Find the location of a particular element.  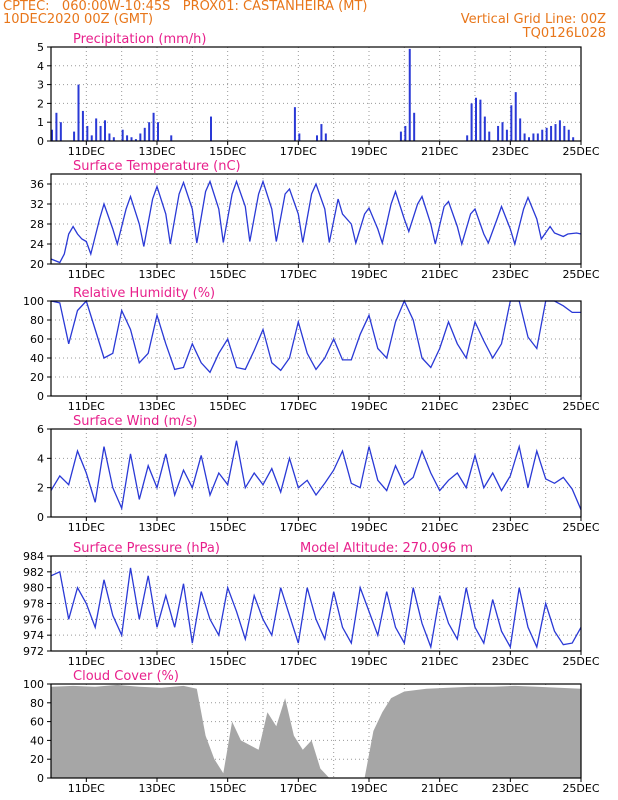

panel-title: Surface Temperature (nC) is located at coordinates (157, 166).